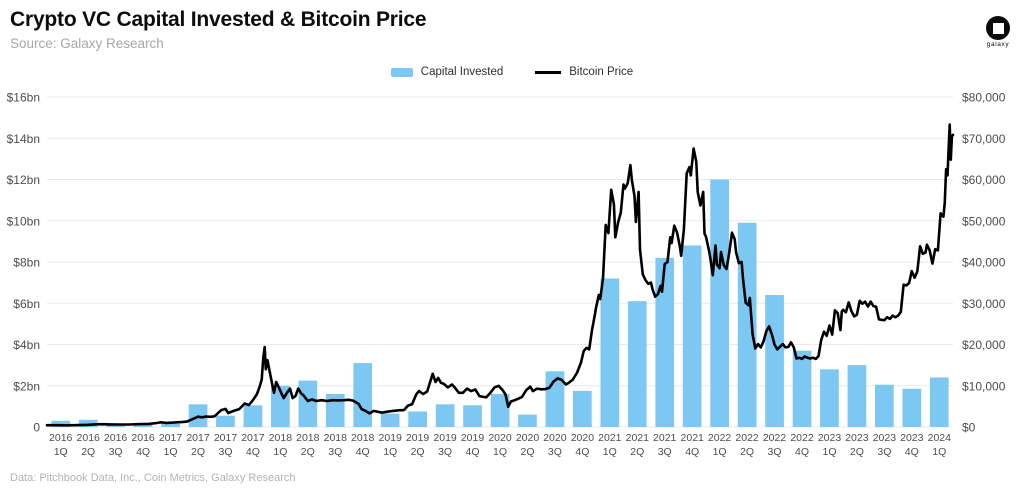  I want to click on left-axis-tick: $16bn, so click(23, 98).